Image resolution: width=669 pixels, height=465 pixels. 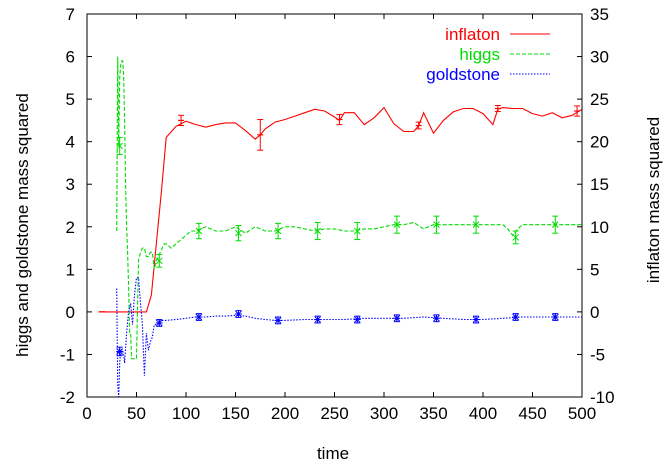 What do you see at coordinates (235, 413) in the screenshot?
I see `x-tick-label: 150` at bounding box center [235, 413].